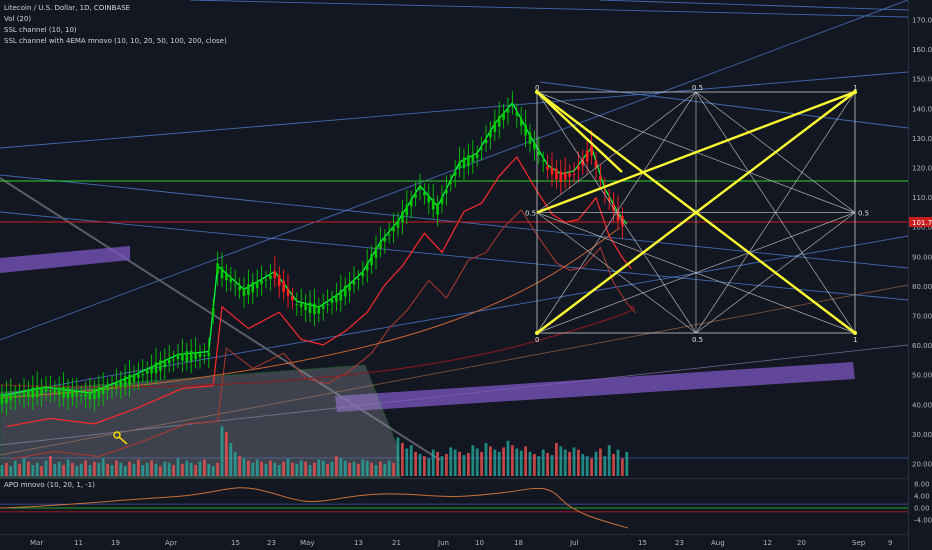 The width and height of the screenshot is (932, 550). I want to click on time-axis-tick: 20, so click(801, 543).